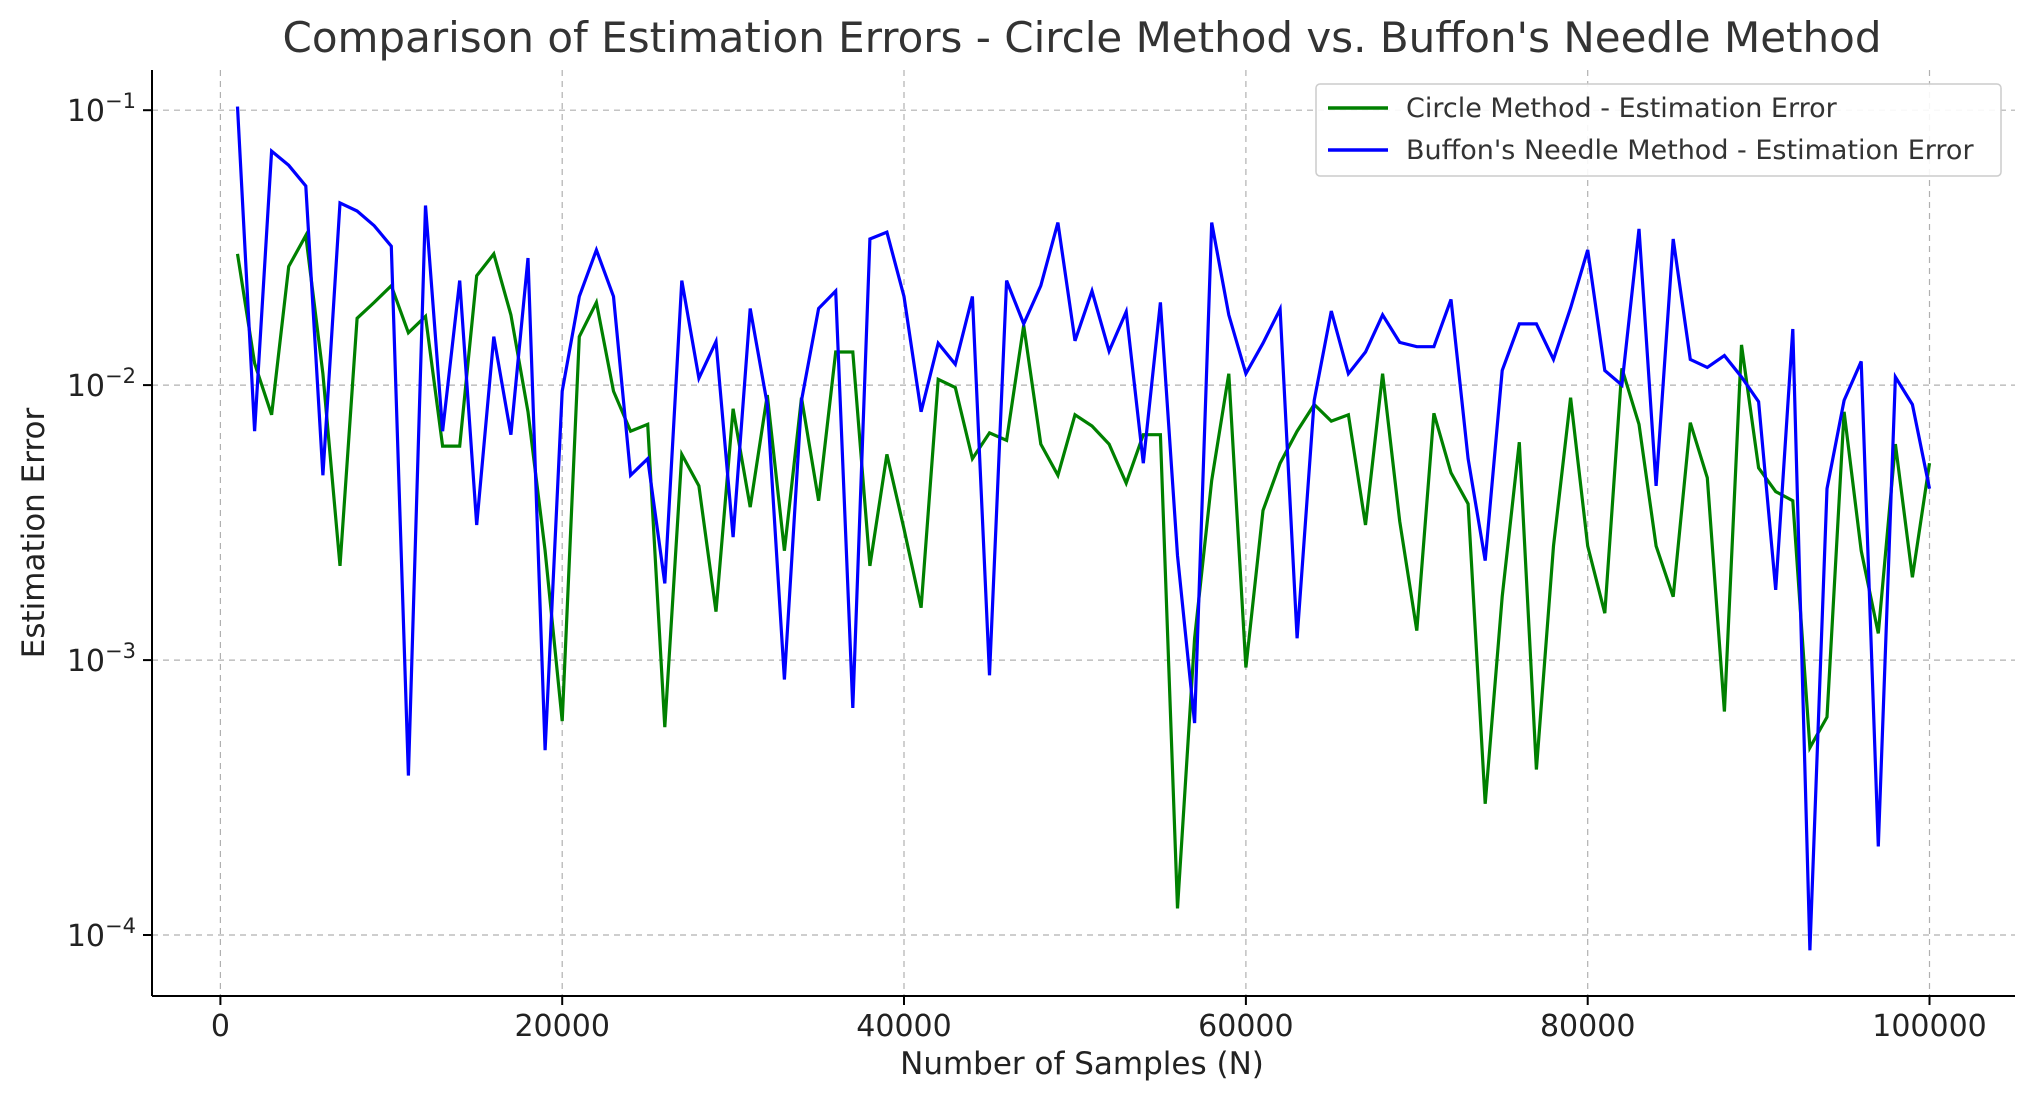 This screenshot has width=2031, height=1101. Describe the element at coordinates (561, 1026) in the screenshot. I see `x-tick-label: 20000` at that location.